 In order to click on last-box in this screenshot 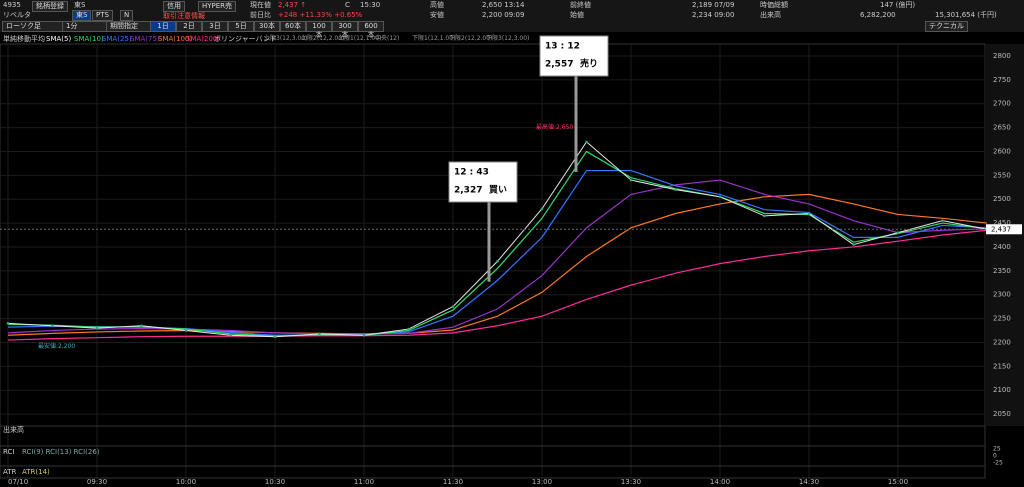, I will do `click(1004, 229)`.